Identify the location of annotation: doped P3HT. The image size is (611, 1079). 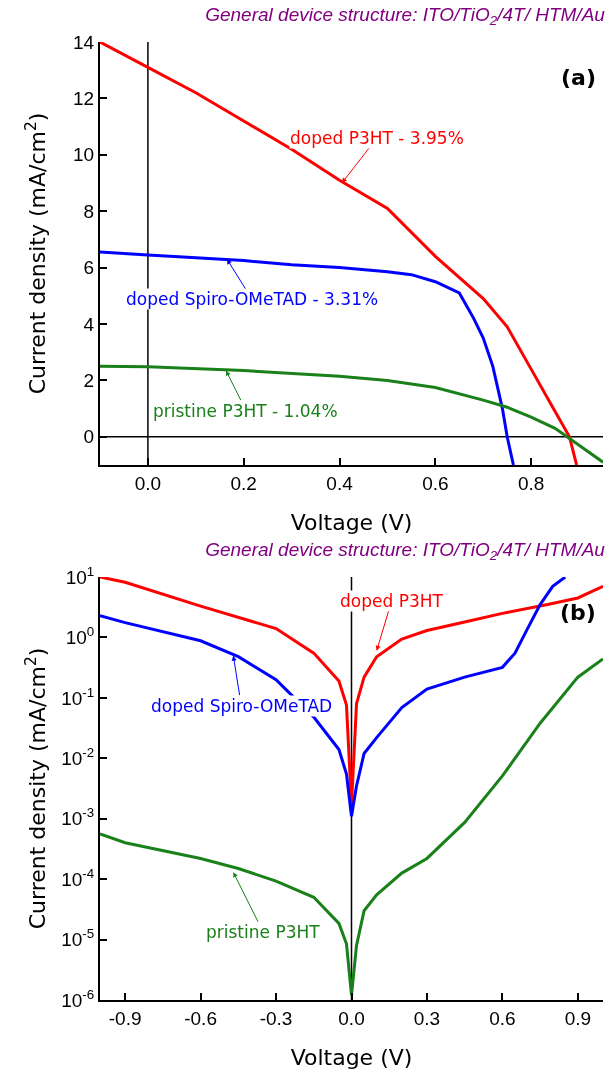
(392, 601).